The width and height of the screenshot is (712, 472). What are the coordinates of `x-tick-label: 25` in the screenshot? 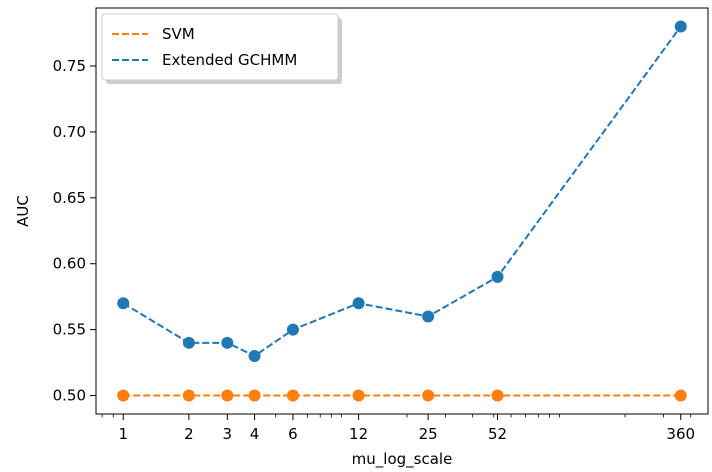 It's located at (428, 434).